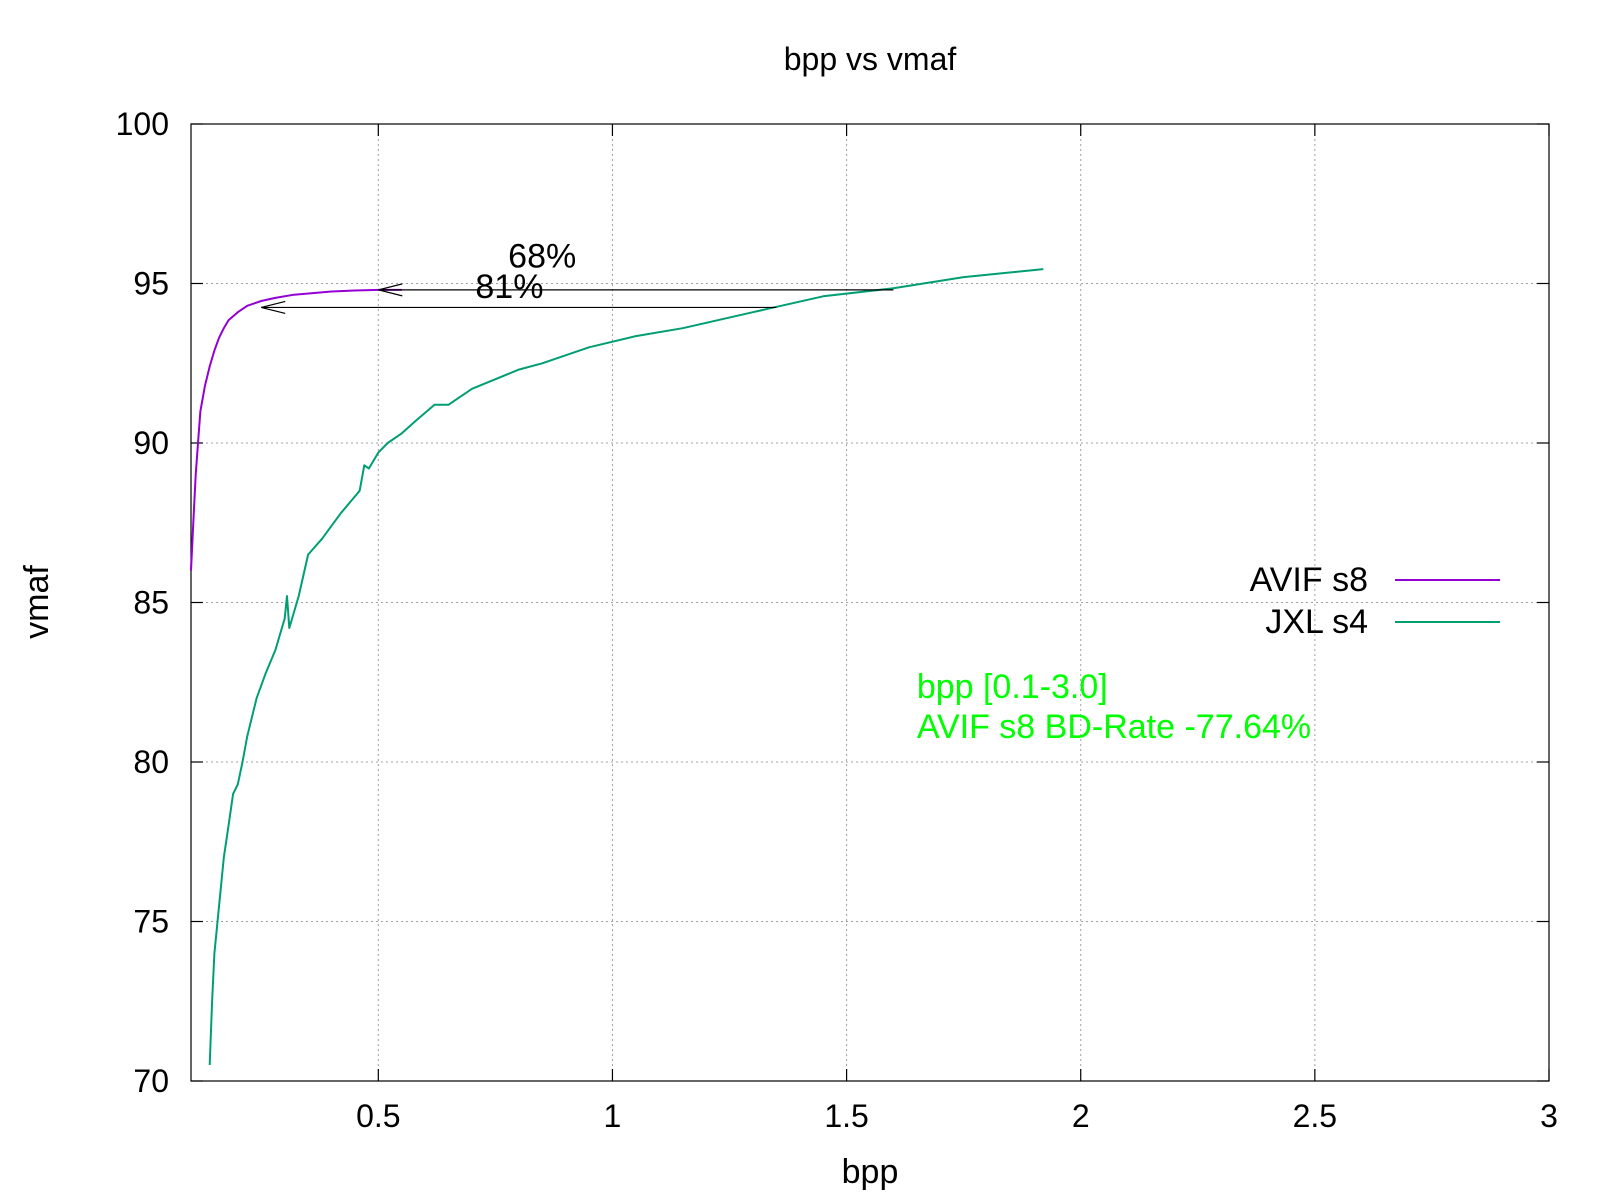  What do you see at coordinates (1081, 1116) in the screenshot?
I see `x-tick-label: 2` at bounding box center [1081, 1116].